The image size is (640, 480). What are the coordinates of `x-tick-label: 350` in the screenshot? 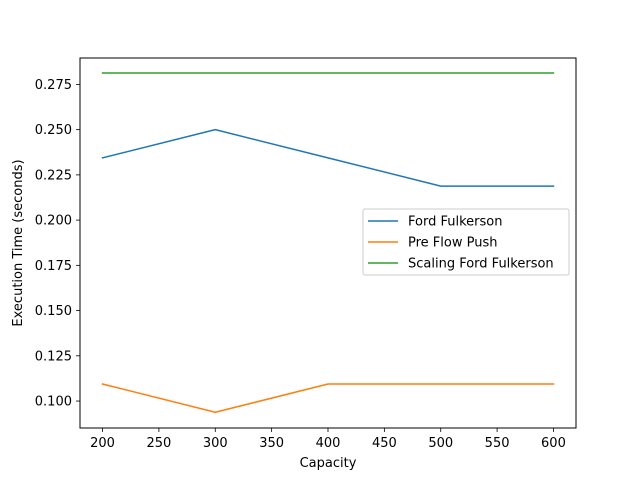 It's located at (271, 443).